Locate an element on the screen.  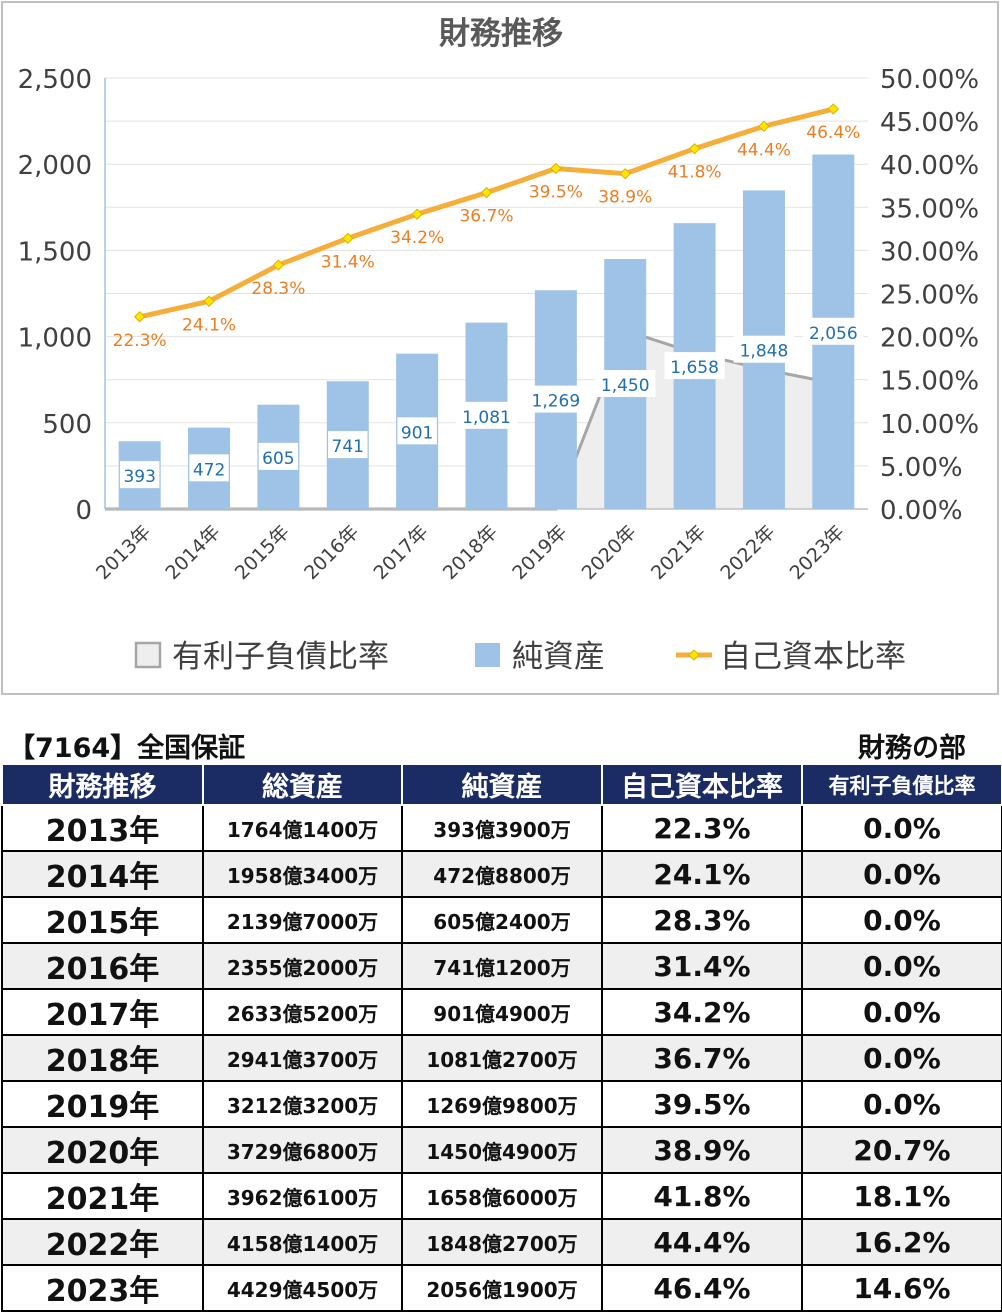
cell-year: 2022年 is located at coordinates (102, 1242).